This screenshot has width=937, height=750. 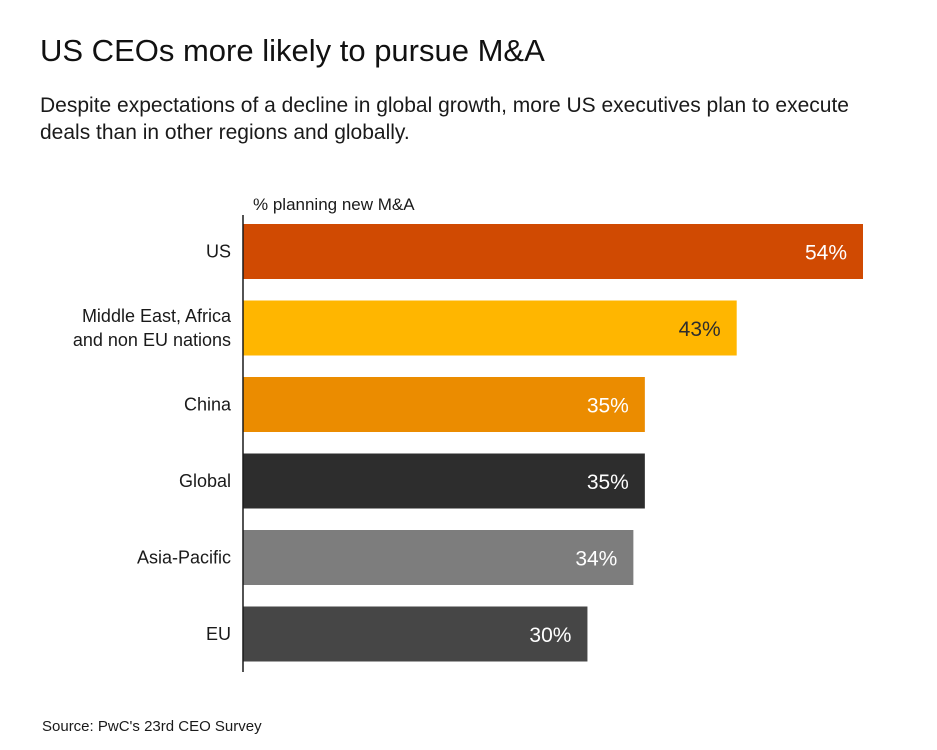 I want to click on category-label: Global, so click(x=205, y=481).